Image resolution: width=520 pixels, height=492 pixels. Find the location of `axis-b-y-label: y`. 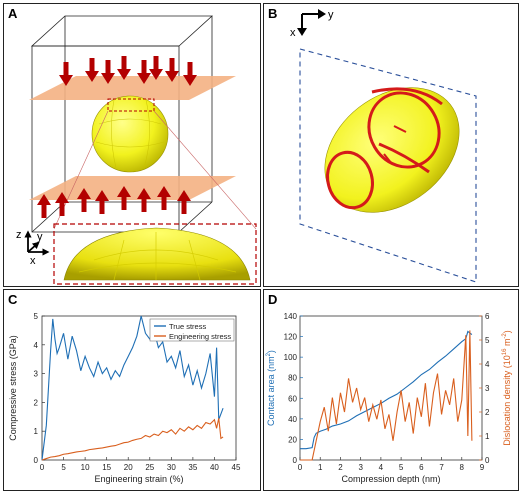

axis-b-y-label: y is located at coordinates (331, 15).